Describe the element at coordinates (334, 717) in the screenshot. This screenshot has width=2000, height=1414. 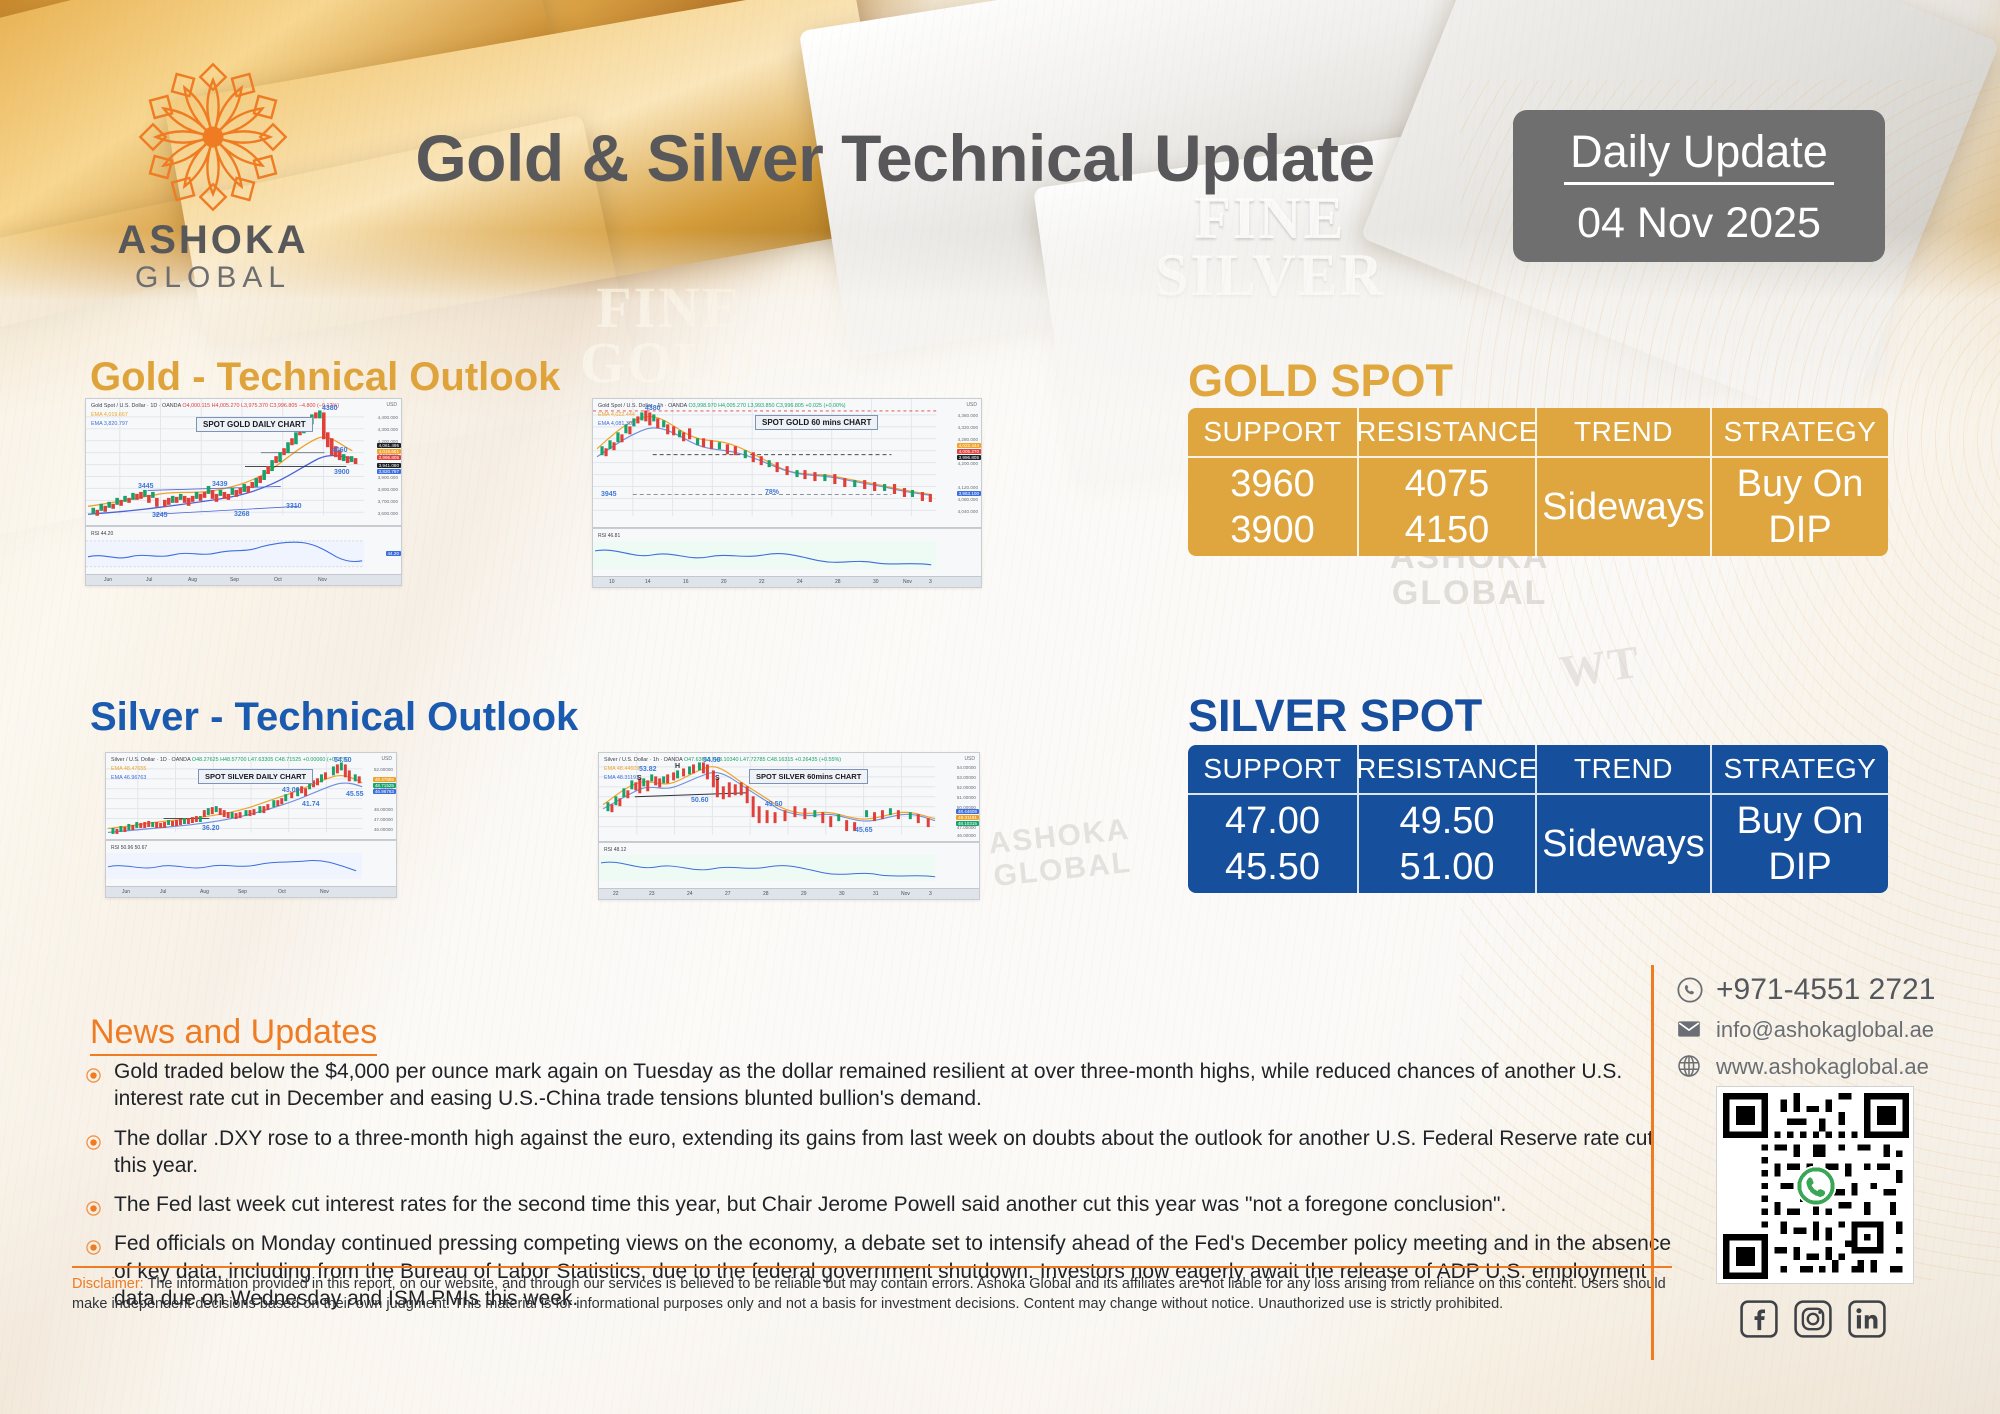
I see `silver-outlook-heading: Silver - Technical Outlook` at that location.